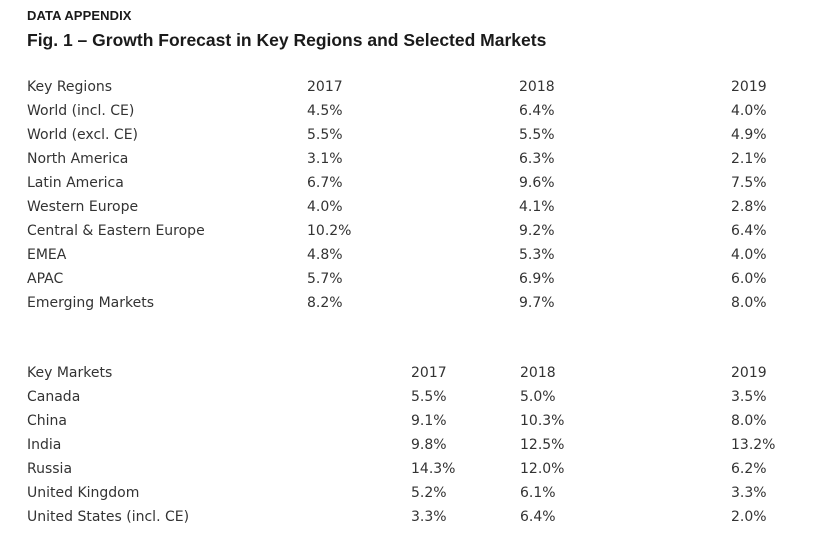  I want to click on value-2017: 5.2%, so click(429, 493).